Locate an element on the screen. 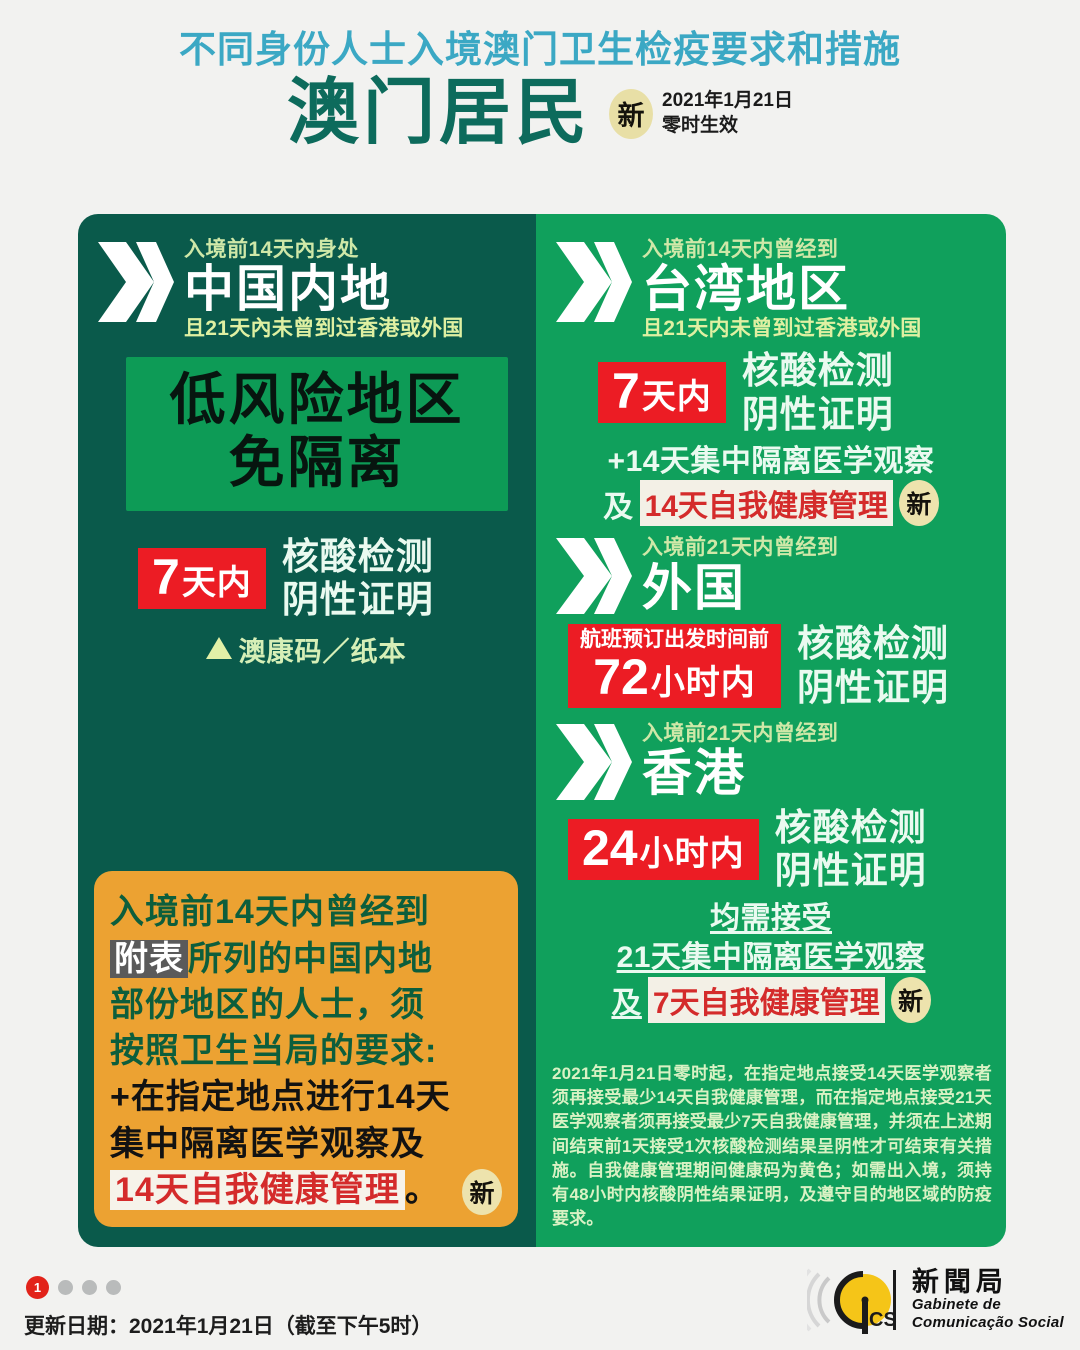 The width and height of the screenshot is (1080, 1350). foreign-pre-line: 入境前21天内曾经到 is located at coordinates (740, 548).